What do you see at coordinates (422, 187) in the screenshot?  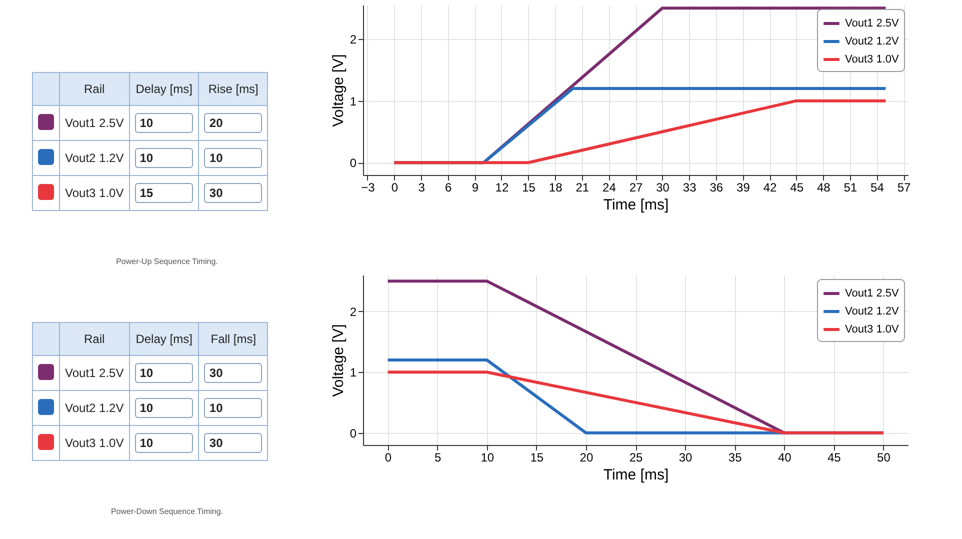 I see `x-tick-label: 3` at bounding box center [422, 187].